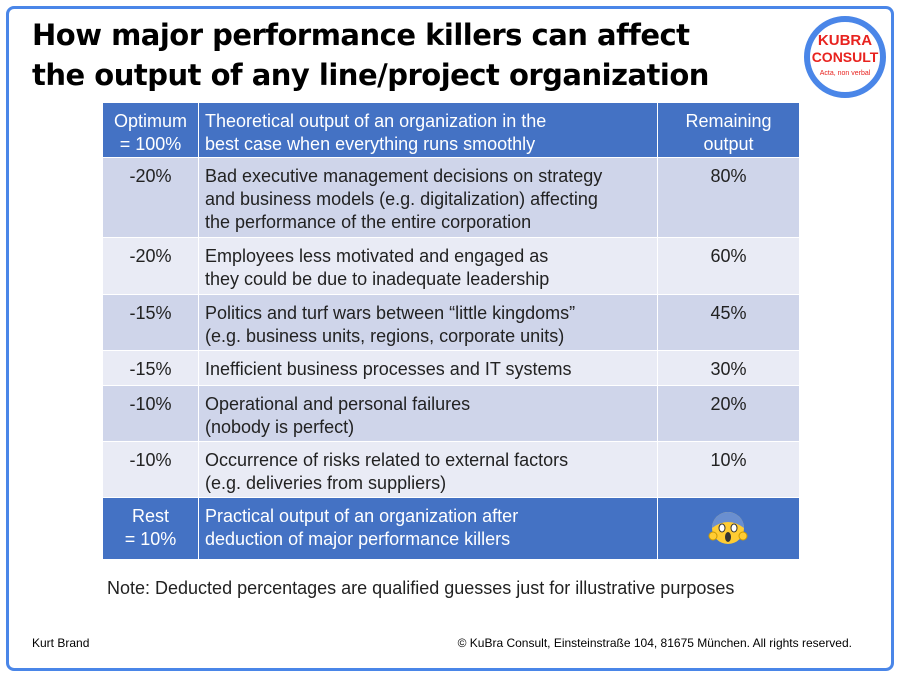  I want to click on cell-line: 30%, so click(728, 369).